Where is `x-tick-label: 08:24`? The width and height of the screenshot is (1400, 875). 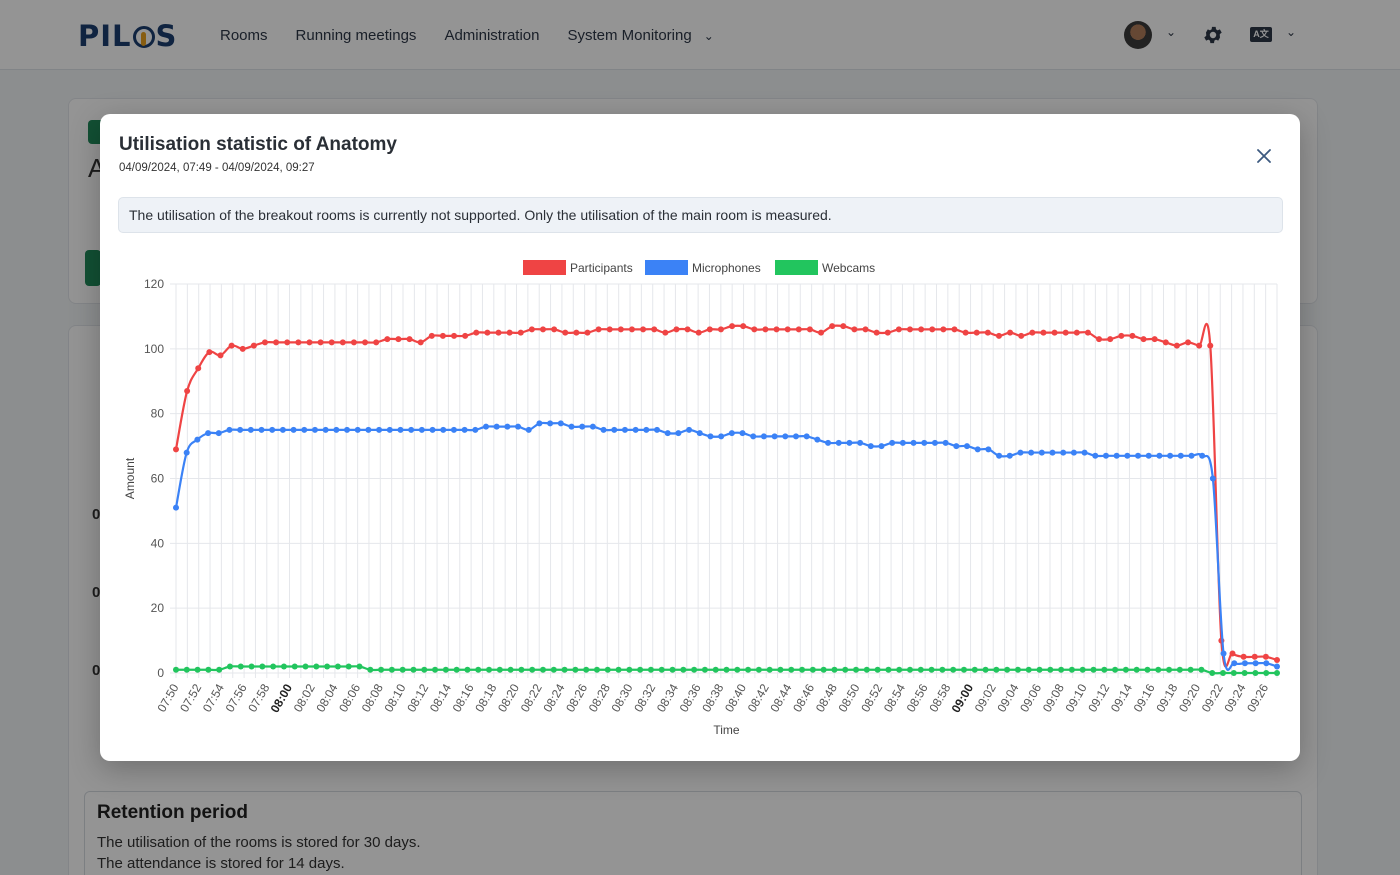 x-tick-label: 08:24 is located at coordinates (553, 697).